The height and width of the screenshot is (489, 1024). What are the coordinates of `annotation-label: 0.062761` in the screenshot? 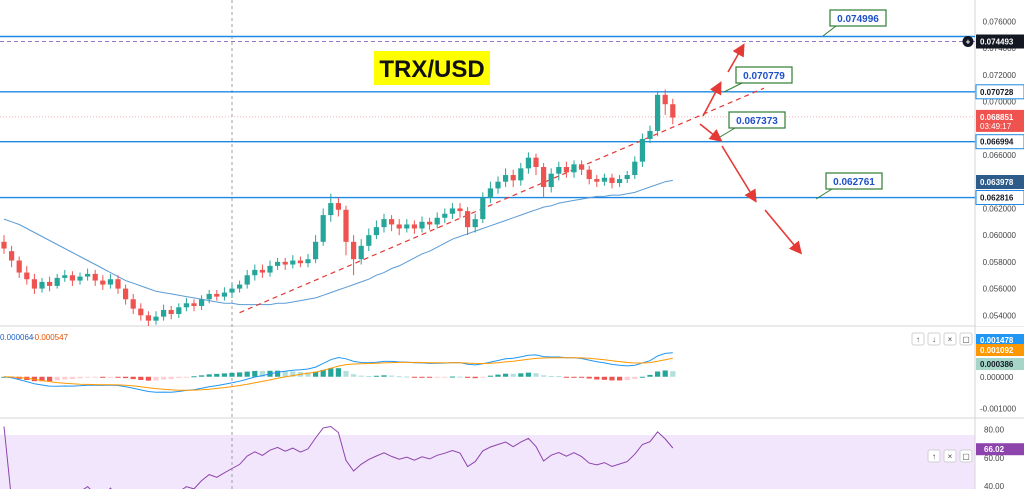 It's located at (854, 182).